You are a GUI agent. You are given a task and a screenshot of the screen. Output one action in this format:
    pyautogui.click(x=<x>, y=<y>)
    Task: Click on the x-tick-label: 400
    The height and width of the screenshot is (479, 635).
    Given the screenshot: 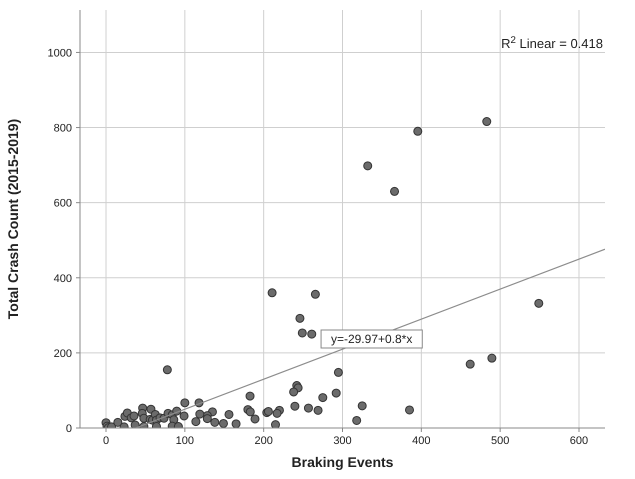 What is the action you would take?
    pyautogui.click(x=421, y=441)
    